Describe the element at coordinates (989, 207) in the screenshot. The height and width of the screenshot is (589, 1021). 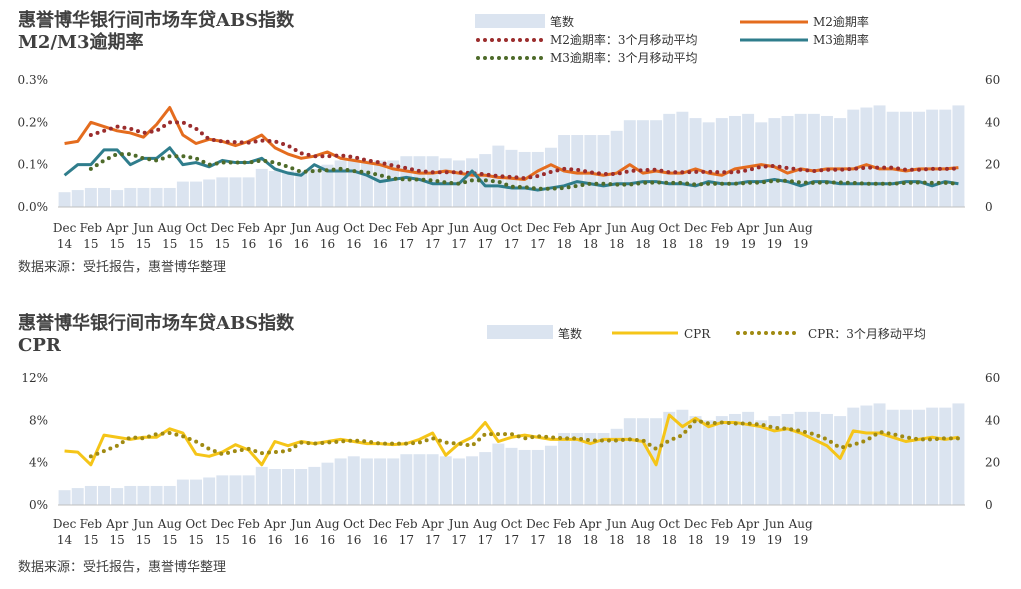
I see `right-tick-label: 0` at that location.